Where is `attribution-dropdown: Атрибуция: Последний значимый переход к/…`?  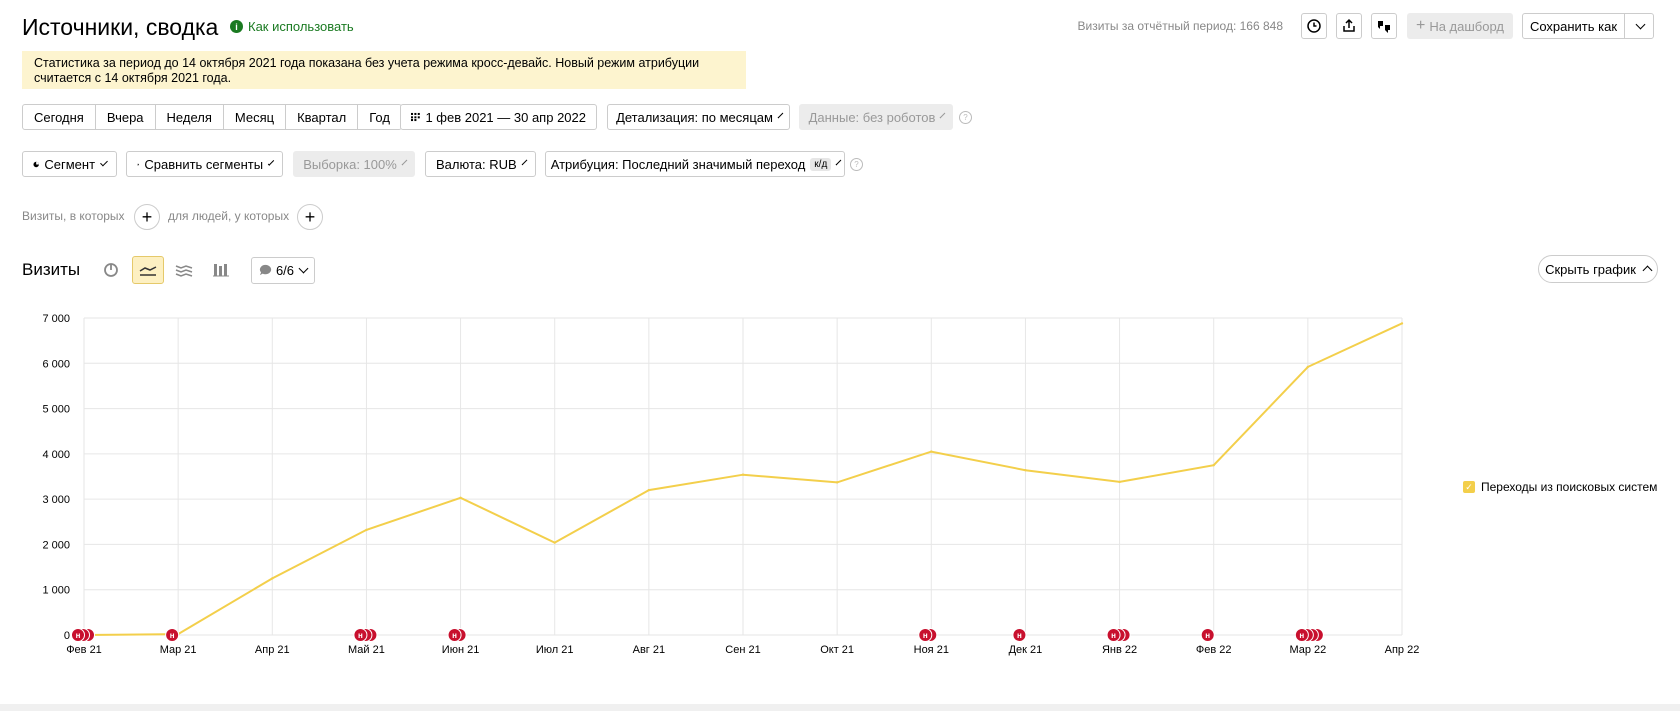 attribution-dropdown: Атрибуция: Последний значимый переход к/… is located at coordinates (695, 164).